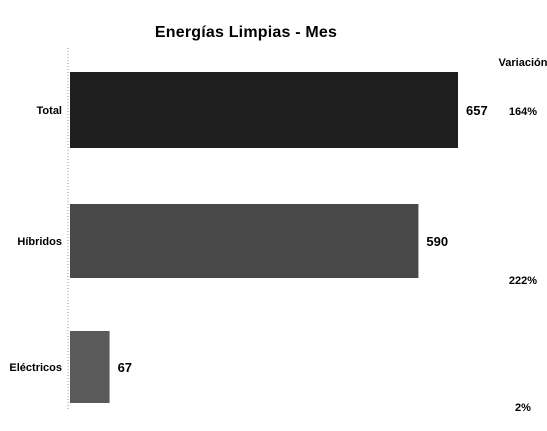  Describe the element at coordinates (523, 408) in the screenshot. I see `variation-value: 2%` at that location.